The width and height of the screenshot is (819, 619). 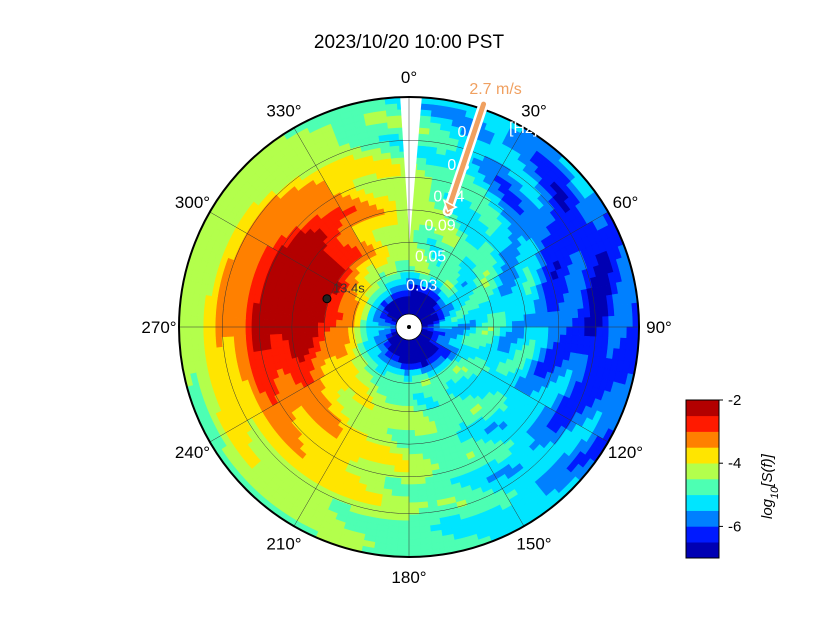 What do you see at coordinates (283, 544) in the screenshot?
I see `angle-tick-label: 210°` at bounding box center [283, 544].